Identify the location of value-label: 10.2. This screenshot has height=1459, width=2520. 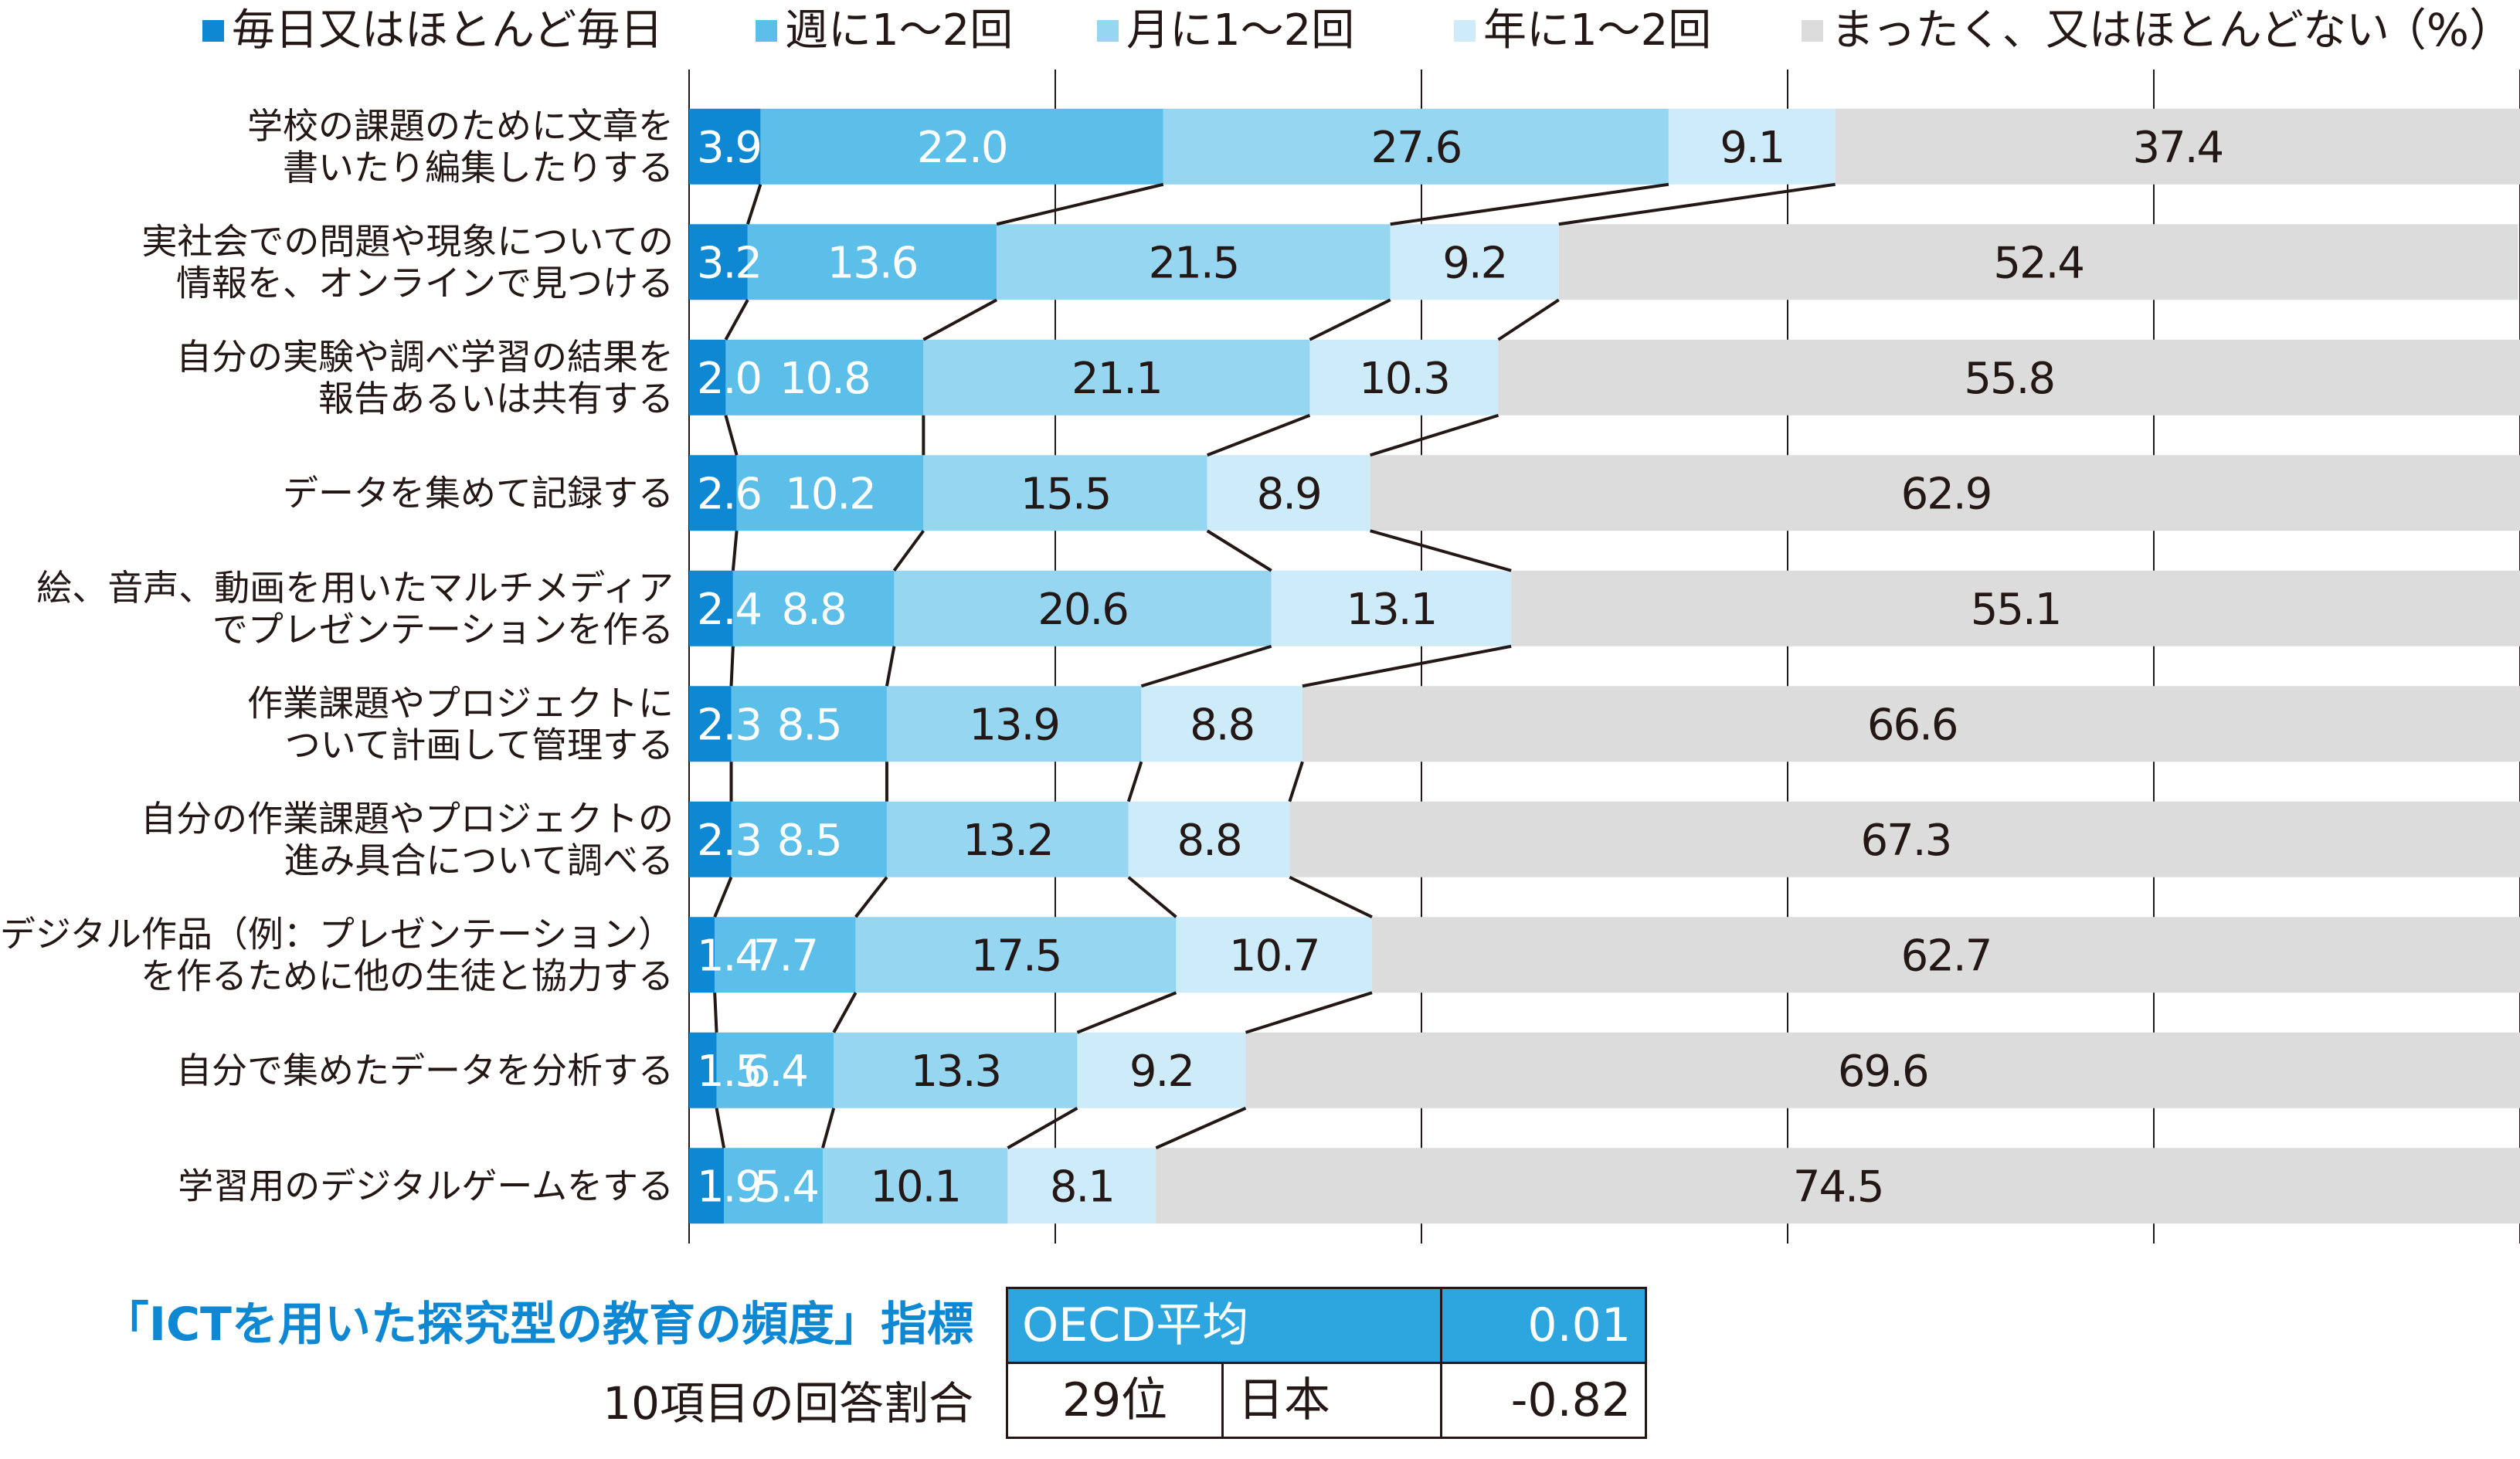
(830, 494).